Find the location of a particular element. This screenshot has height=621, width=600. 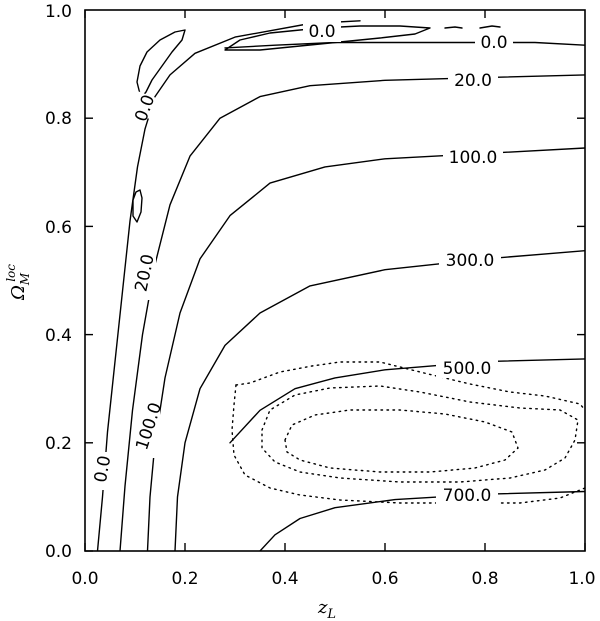

contour-label-20-top: 20.0 is located at coordinates (473, 81).